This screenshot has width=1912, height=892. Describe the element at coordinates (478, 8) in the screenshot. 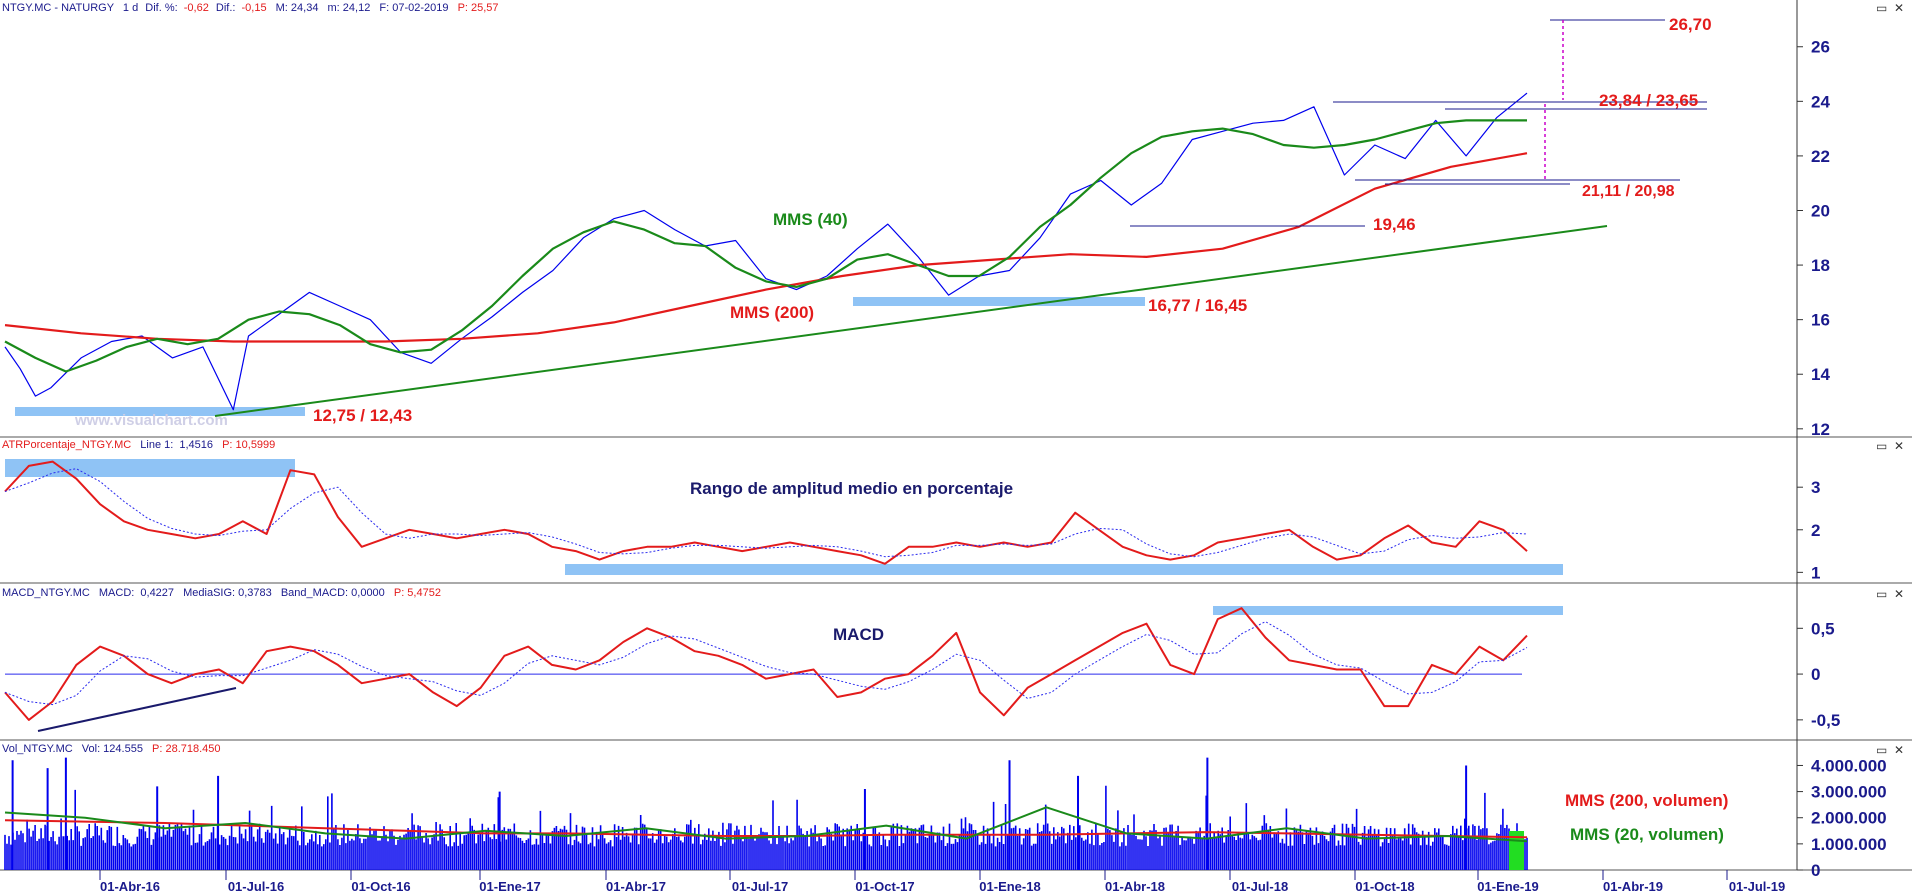

I see `price-p: P: 25,57` at that location.